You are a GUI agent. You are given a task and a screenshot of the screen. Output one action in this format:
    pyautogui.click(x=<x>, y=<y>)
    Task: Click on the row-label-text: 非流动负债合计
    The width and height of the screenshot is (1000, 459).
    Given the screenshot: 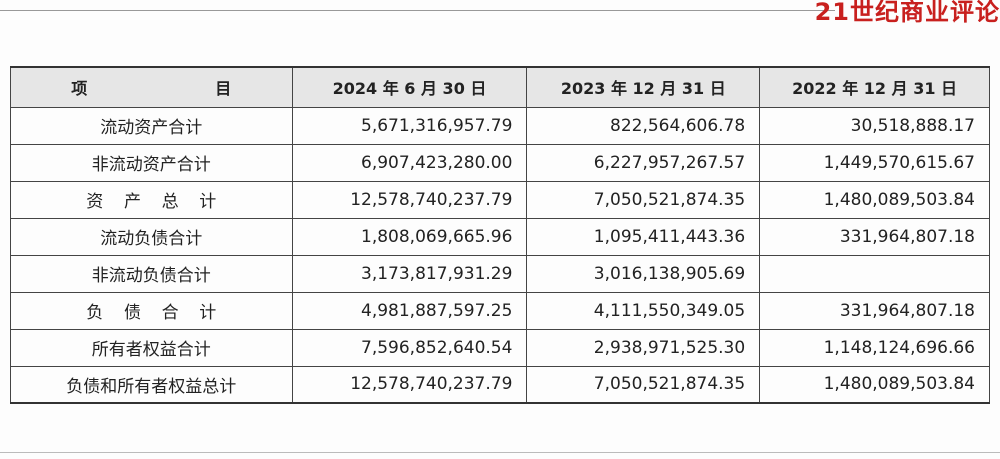 What is the action you would take?
    pyautogui.click(x=151, y=276)
    